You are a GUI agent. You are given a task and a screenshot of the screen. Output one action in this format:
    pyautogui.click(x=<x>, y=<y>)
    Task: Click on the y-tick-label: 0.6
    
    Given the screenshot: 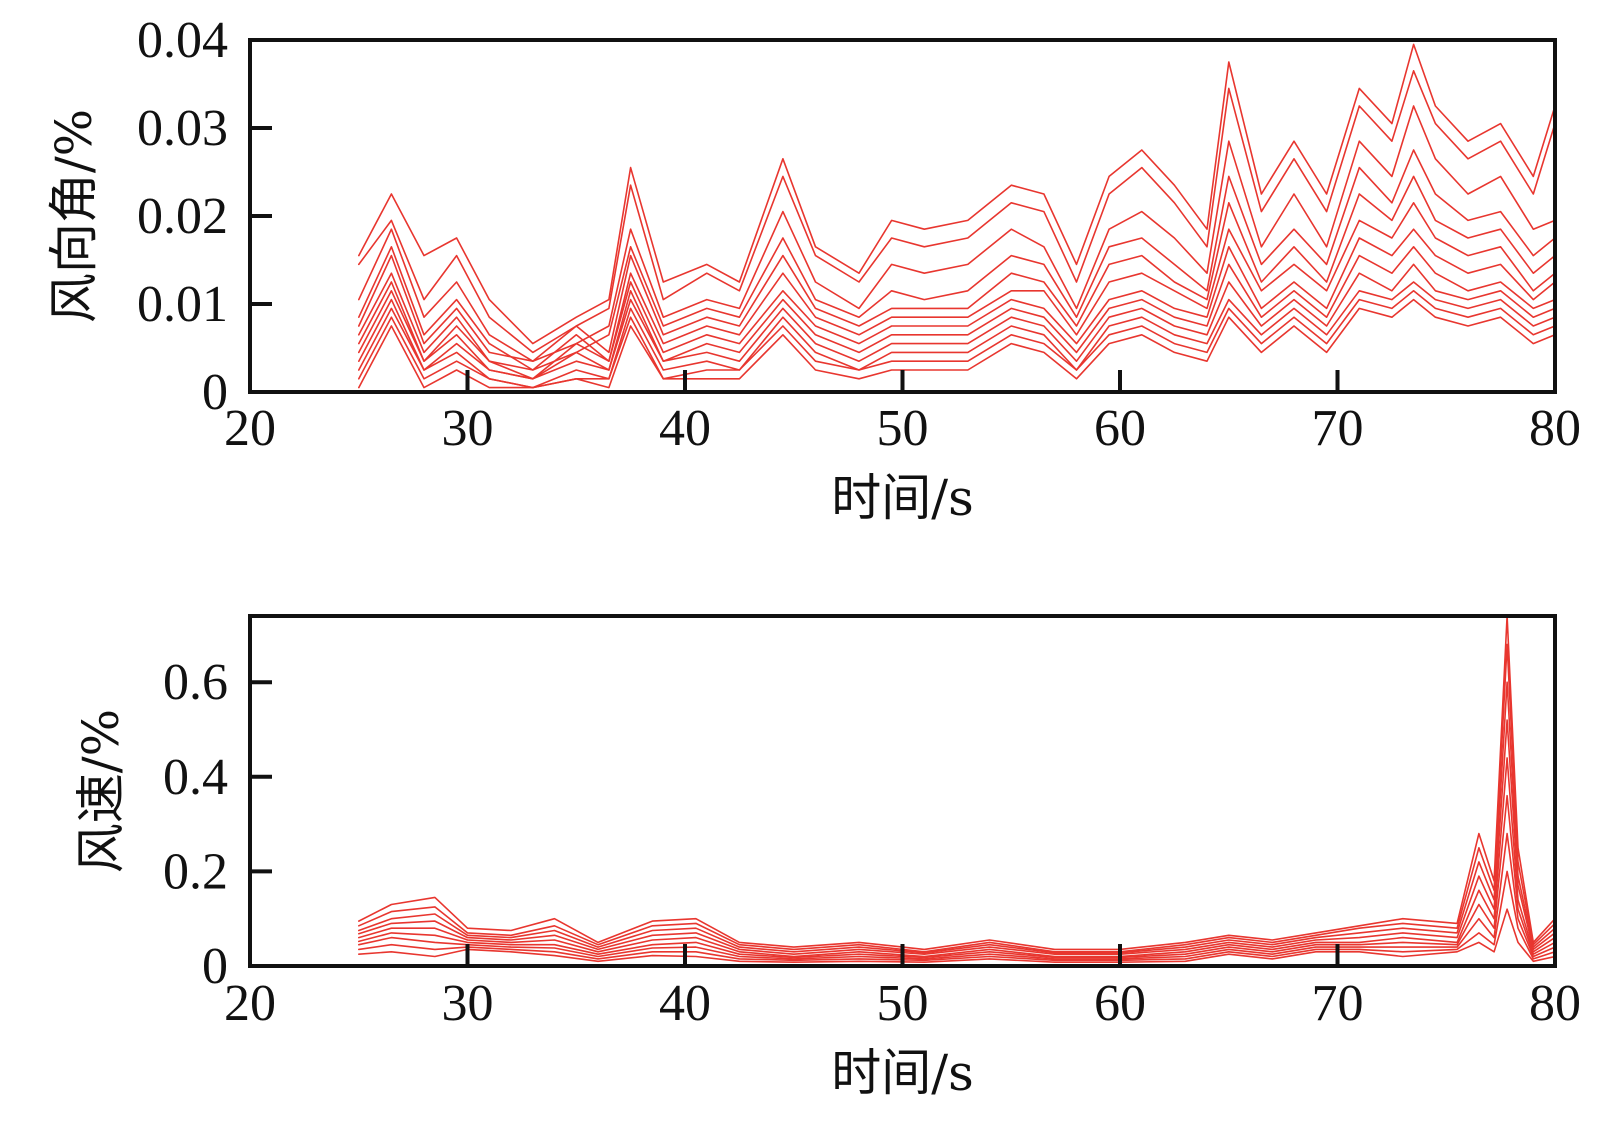 What is the action you would take?
    pyautogui.click(x=195, y=682)
    